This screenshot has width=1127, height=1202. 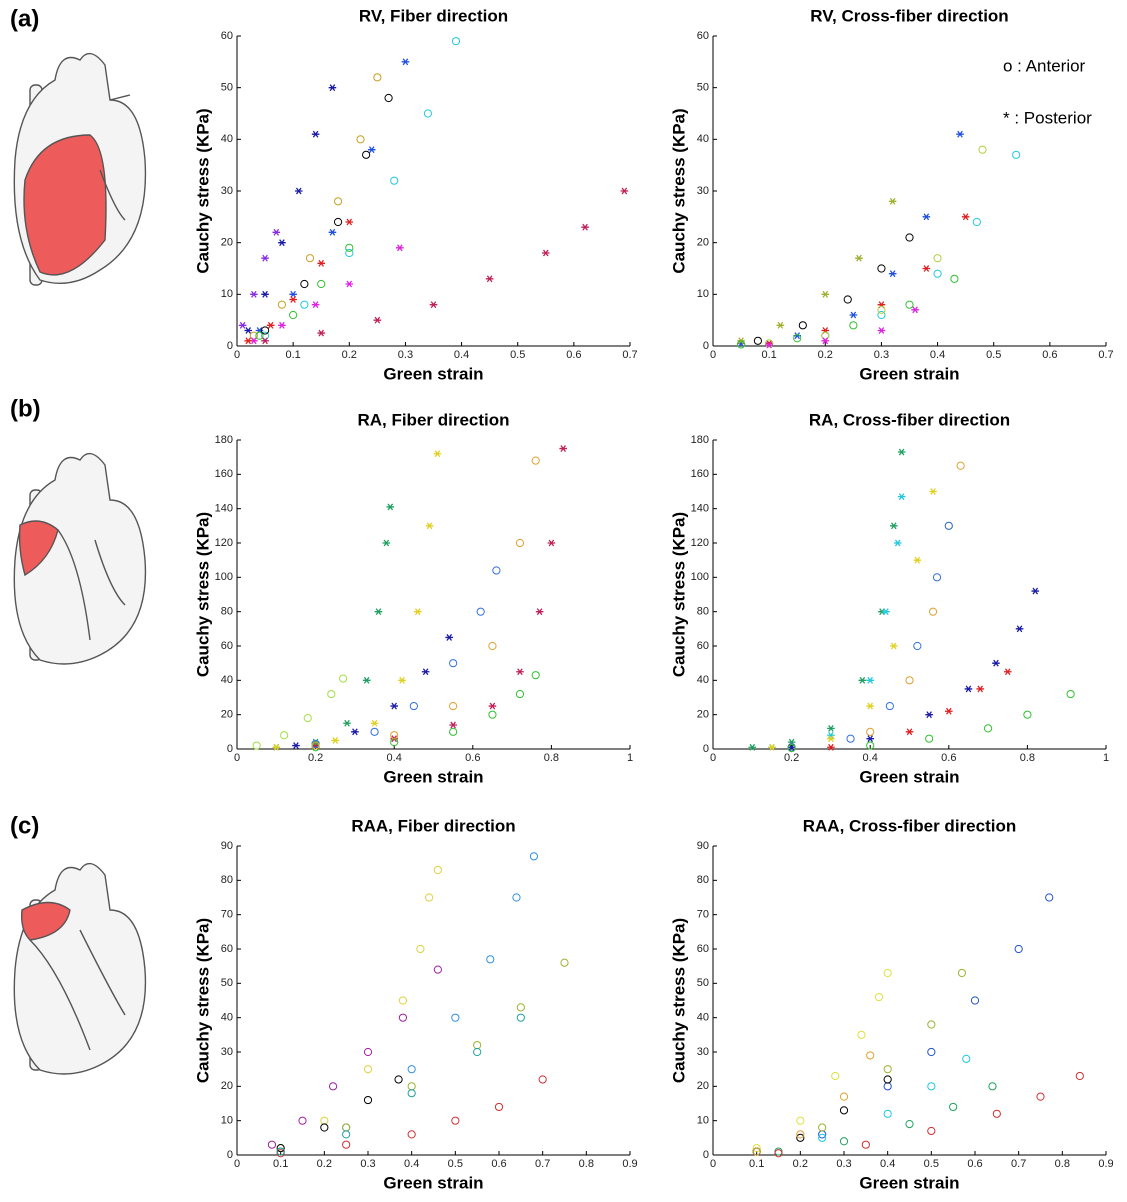 What do you see at coordinates (224, 509) in the screenshot?
I see `y-tick-label: 140` at bounding box center [224, 509].